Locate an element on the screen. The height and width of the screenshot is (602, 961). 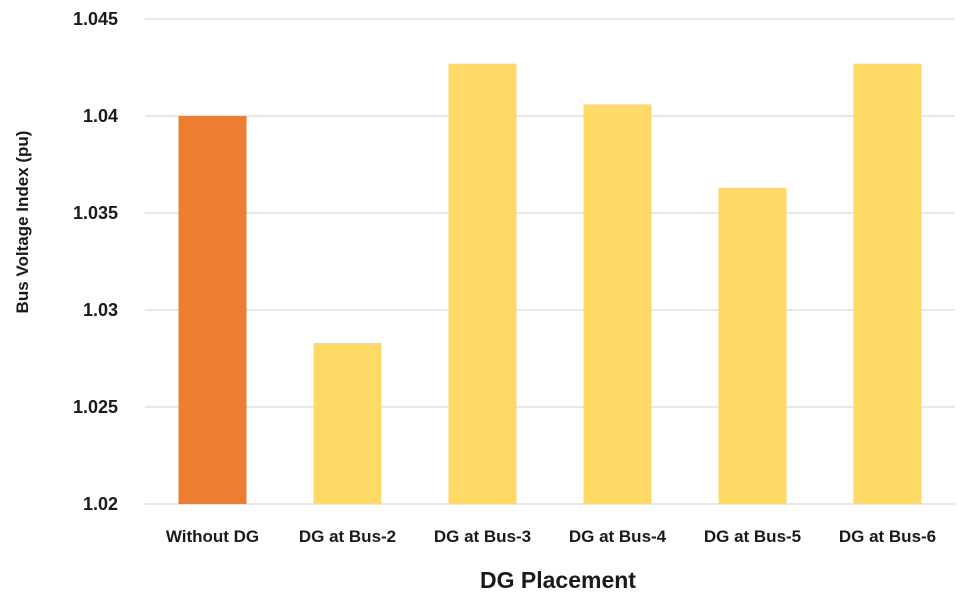
x-category-label: DG at Bus-6 is located at coordinates (887, 536).